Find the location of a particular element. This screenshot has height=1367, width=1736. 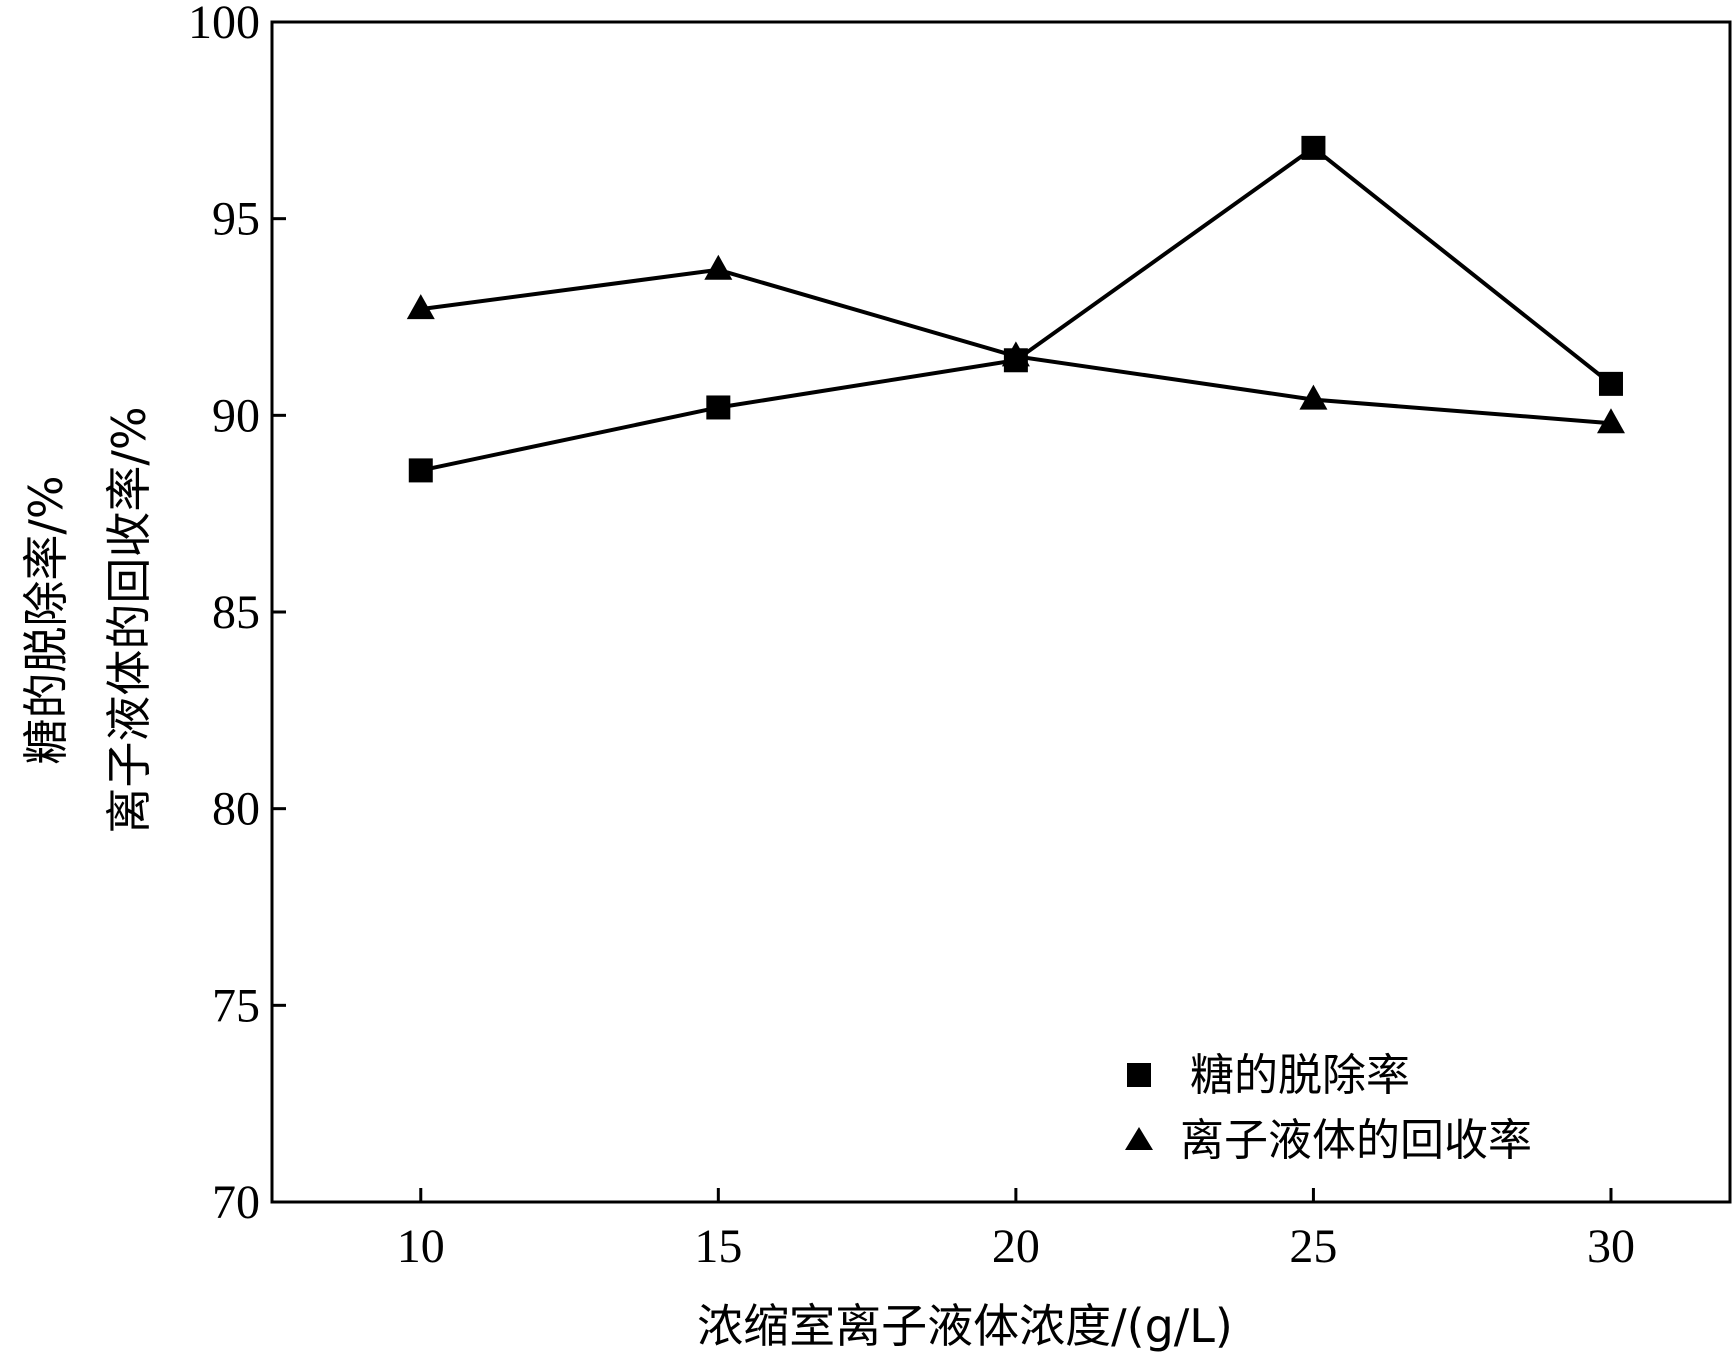

x-tick-label: 15 is located at coordinates (718, 1246).